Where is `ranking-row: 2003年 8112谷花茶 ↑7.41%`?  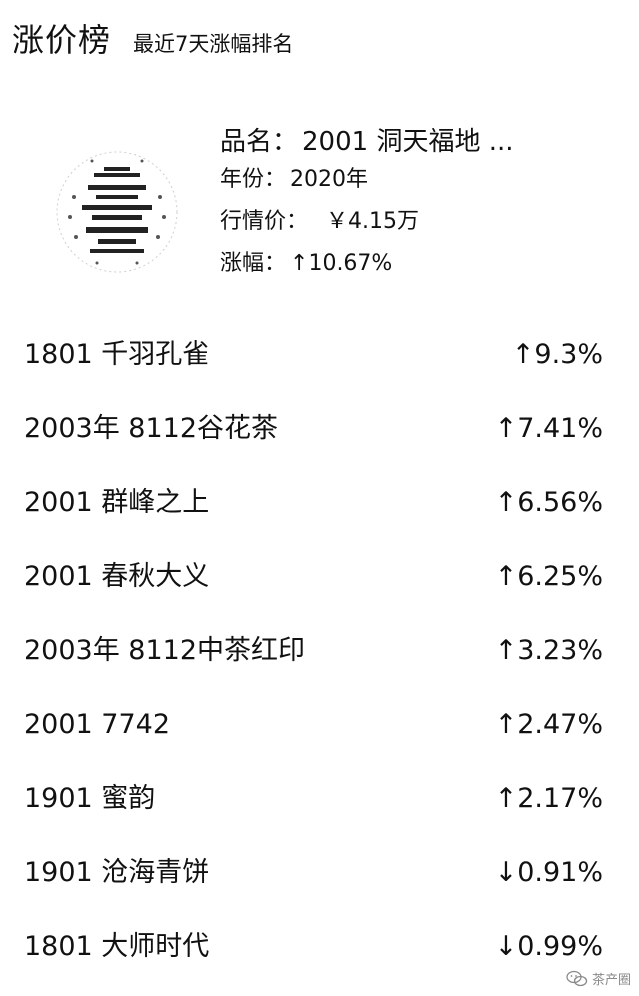
ranking-row: 2003年 8112谷花茶 ↑7.41% is located at coordinates (319, 429).